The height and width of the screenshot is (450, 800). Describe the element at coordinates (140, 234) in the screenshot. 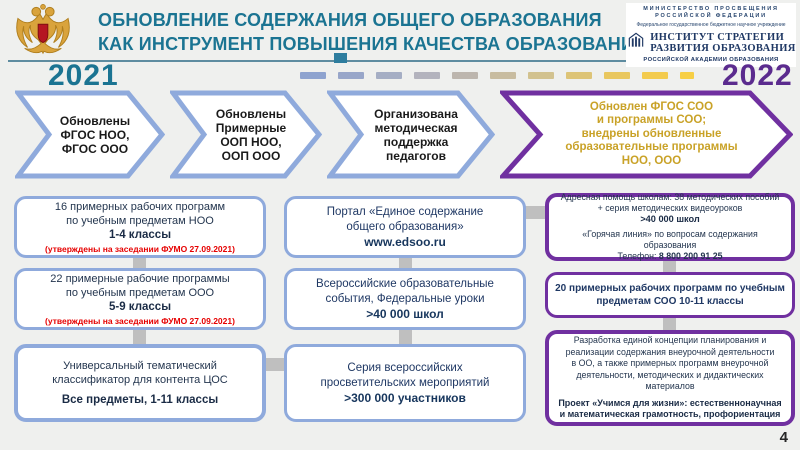

I see `box-emphasis: 1-4 классы` at that location.